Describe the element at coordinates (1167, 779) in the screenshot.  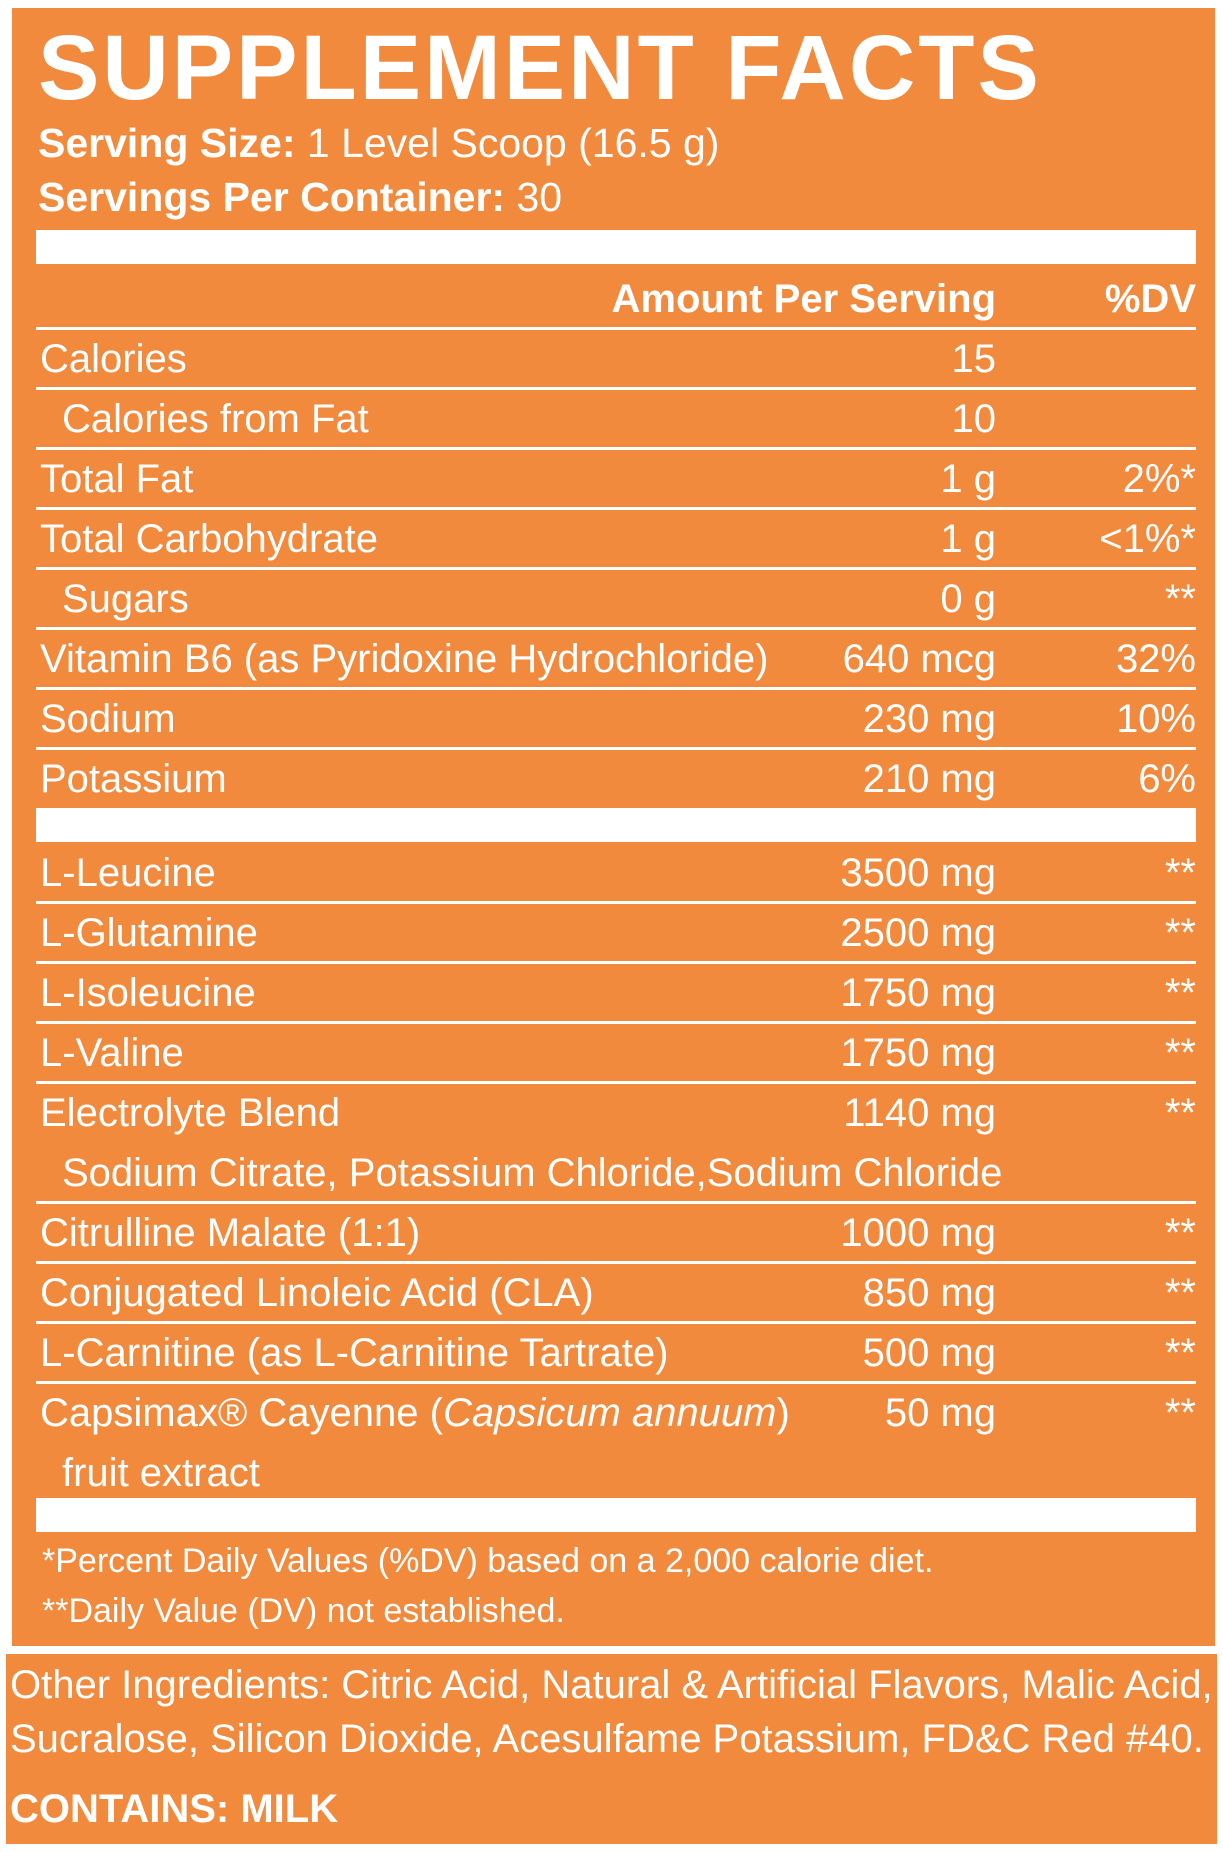
I see `nutrient-dv: 6%` at that location.